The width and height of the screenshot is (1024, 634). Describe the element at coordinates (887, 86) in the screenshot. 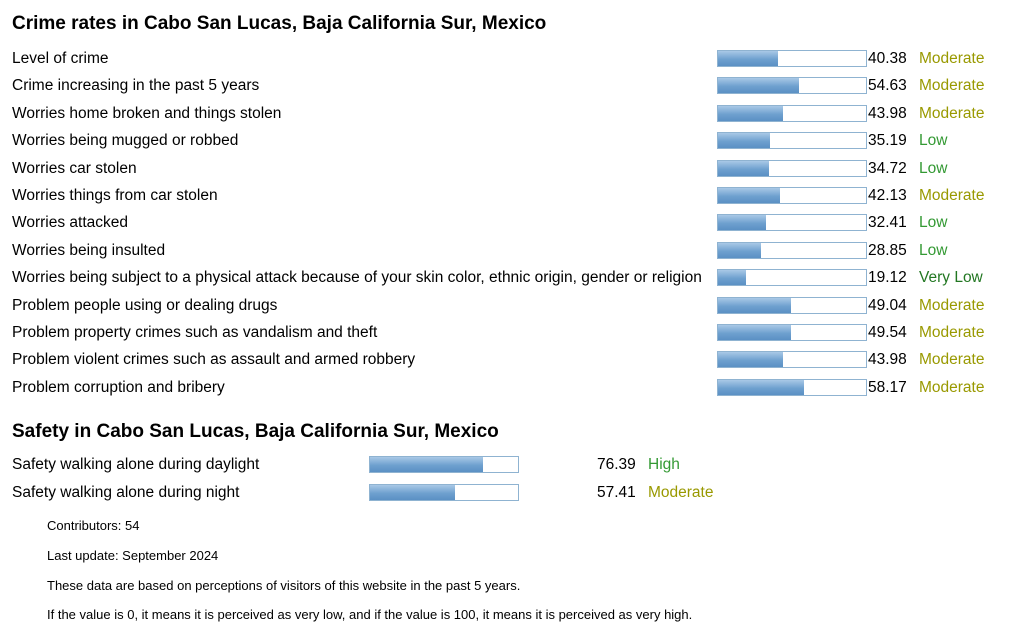

I see `score-value: 54.63` at that location.